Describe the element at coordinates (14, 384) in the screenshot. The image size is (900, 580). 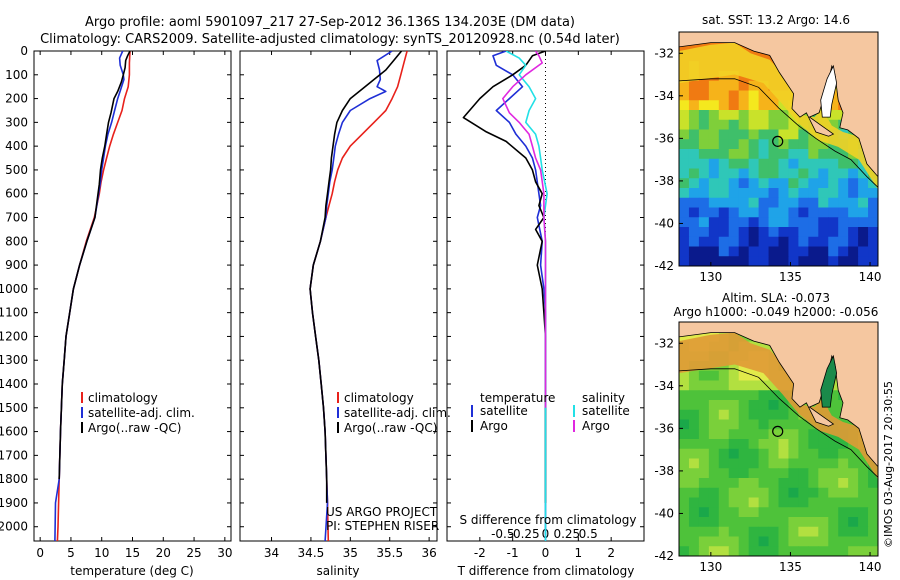
I see `y-tick-label: 1400` at that location.